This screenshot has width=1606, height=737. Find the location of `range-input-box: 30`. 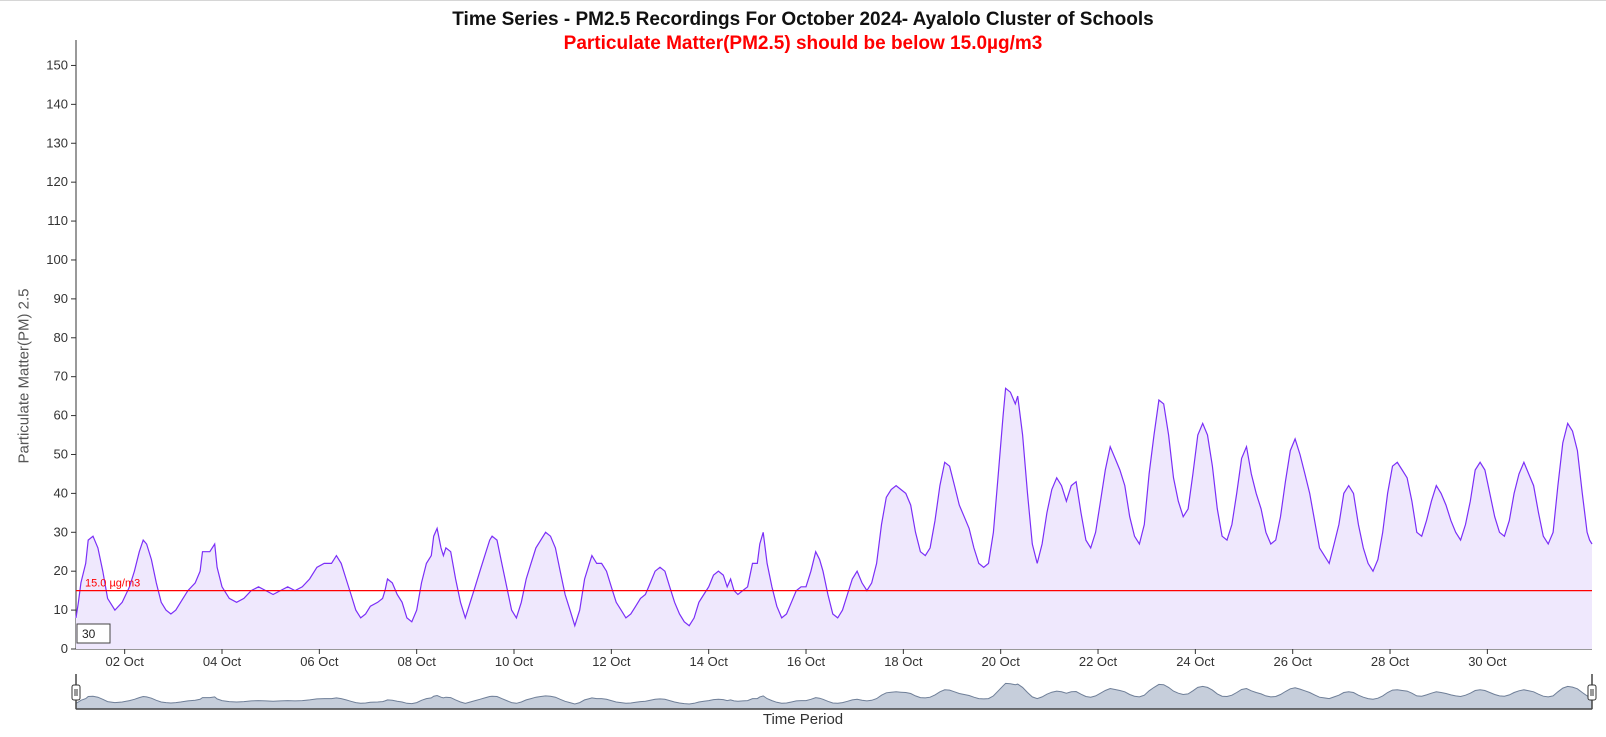

range-input-box: 30 is located at coordinates (93, 633).